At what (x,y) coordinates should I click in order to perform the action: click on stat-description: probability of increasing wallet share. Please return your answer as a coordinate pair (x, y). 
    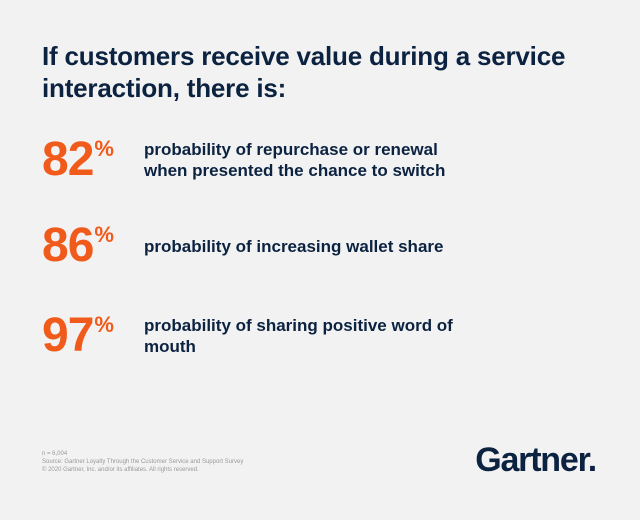
    Looking at the image, I should click on (294, 246).